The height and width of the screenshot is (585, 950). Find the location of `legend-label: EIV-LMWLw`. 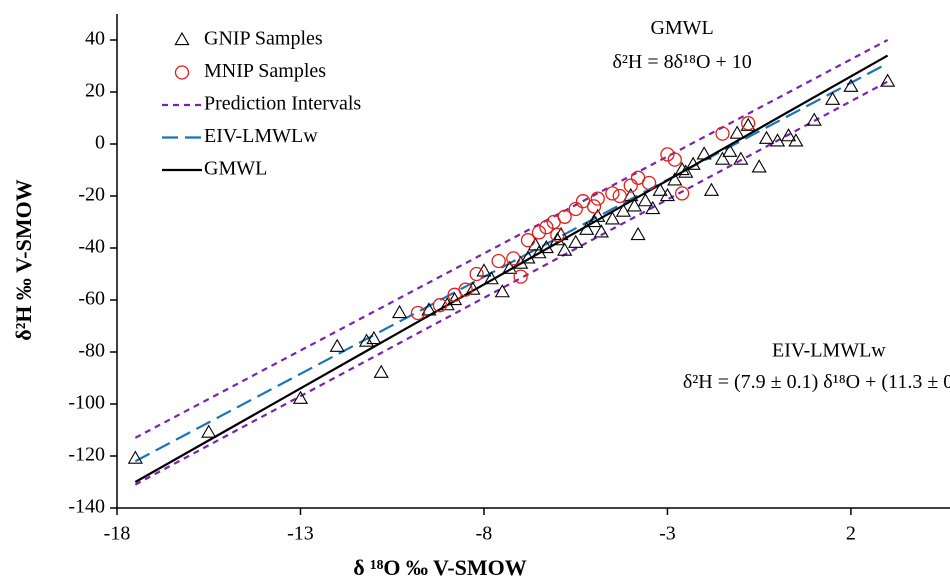

legend-label: EIV-LMWLw is located at coordinates (261, 136).